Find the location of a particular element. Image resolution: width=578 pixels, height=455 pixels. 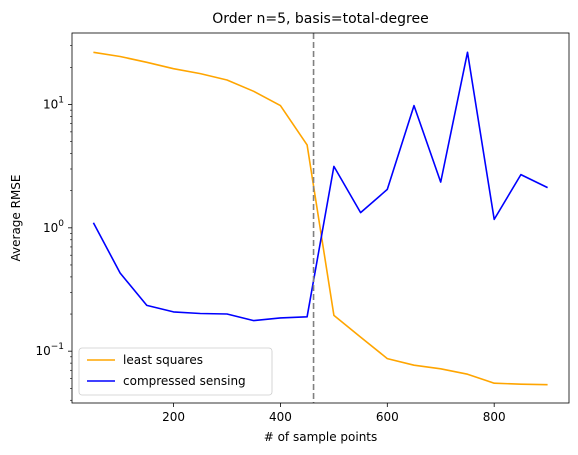

y-axis: 10⁻¹ 10⁰ 10¹ is located at coordinates (53, 223).